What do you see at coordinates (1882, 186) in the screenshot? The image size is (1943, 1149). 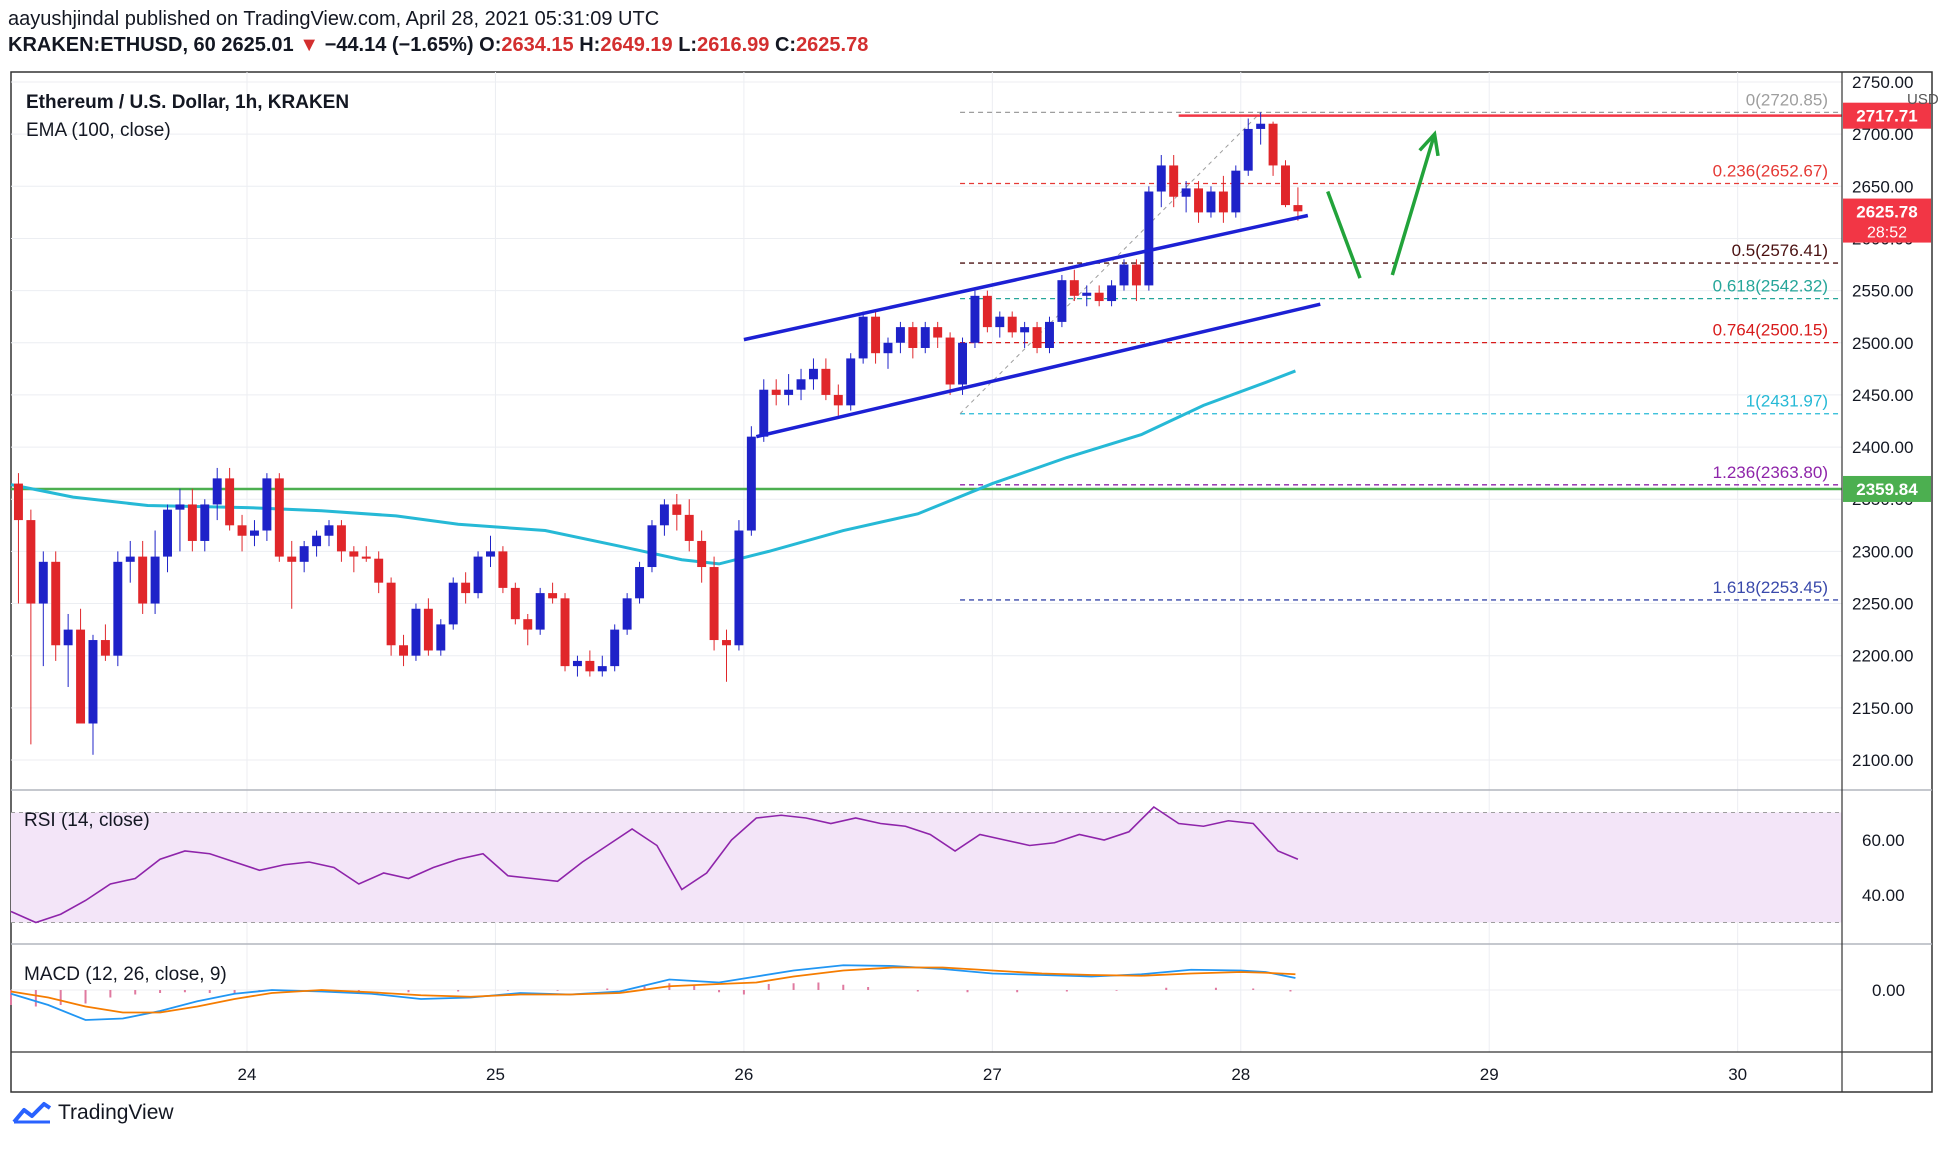 I see `y-tick-label: 2650.00` at bounding box center [1882, 186].